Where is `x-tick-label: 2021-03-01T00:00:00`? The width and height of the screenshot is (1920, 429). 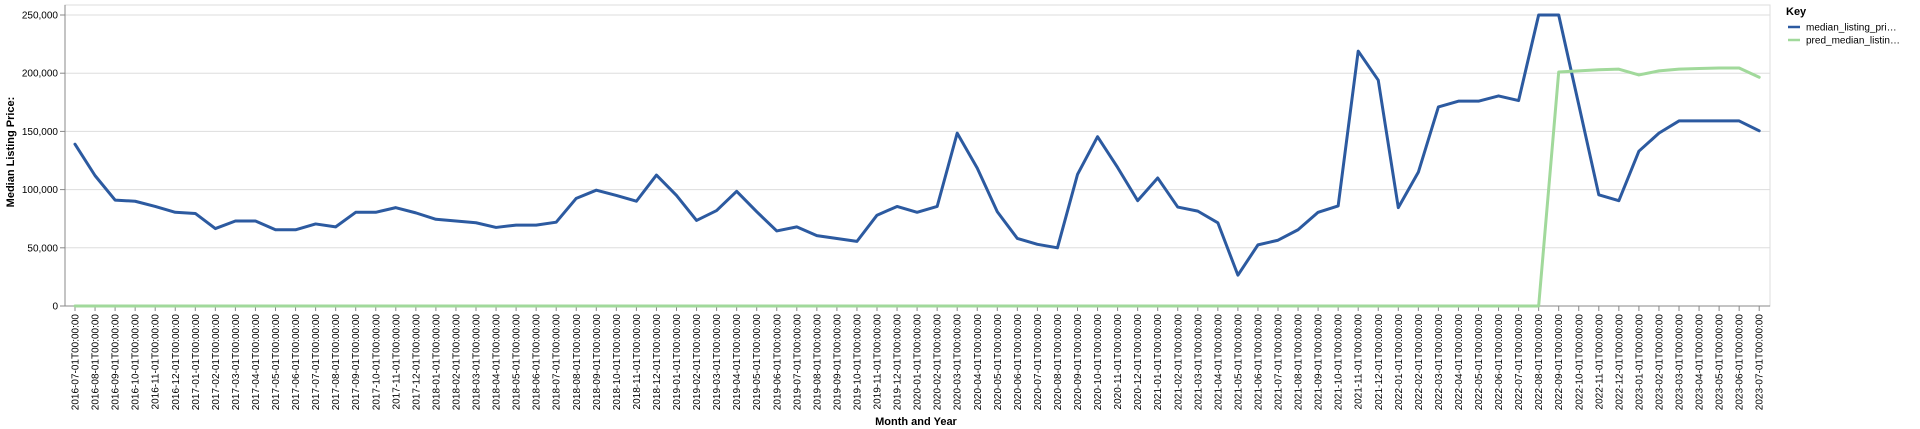
x-tick-label: 2021-03-01T00:00:00 is located at coordinates (1198, 362).